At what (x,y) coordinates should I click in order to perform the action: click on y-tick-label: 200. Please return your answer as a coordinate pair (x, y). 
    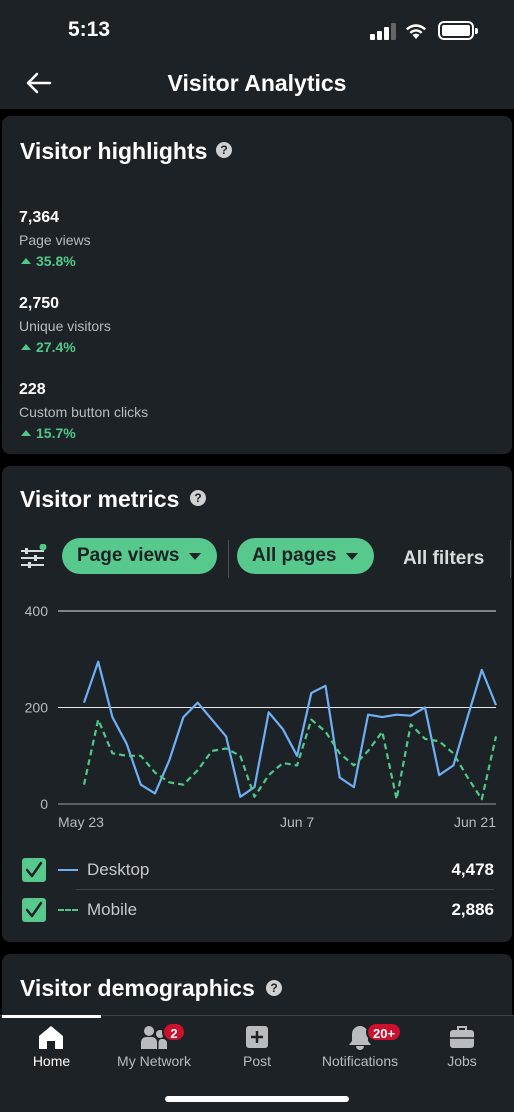
    Looking at the image, I should click on (37, 708).